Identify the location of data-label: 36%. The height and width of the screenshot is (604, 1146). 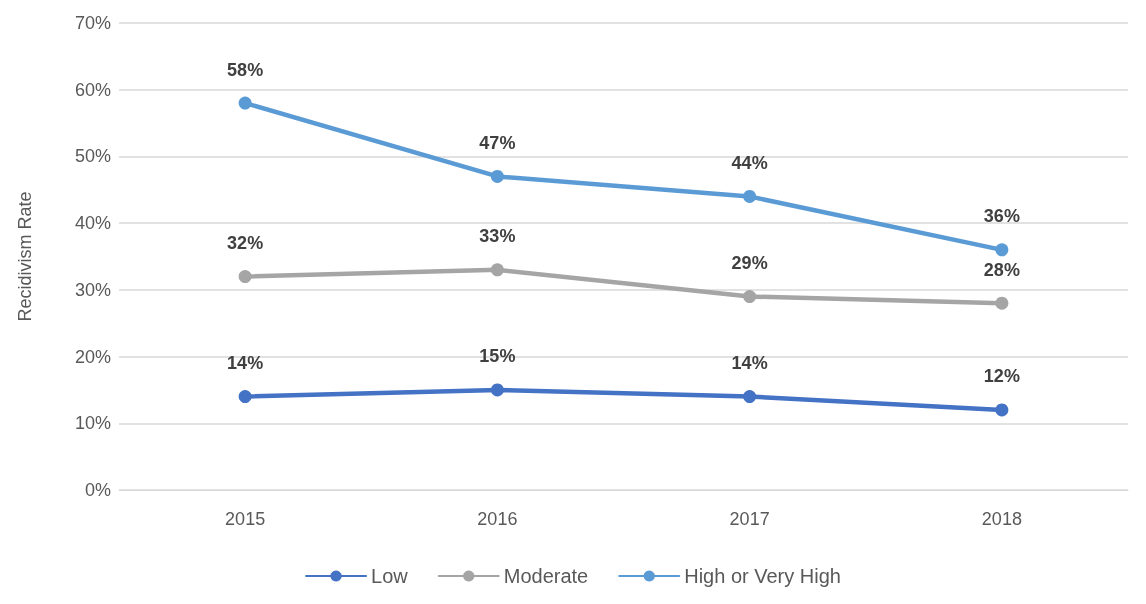
(1001, 216).